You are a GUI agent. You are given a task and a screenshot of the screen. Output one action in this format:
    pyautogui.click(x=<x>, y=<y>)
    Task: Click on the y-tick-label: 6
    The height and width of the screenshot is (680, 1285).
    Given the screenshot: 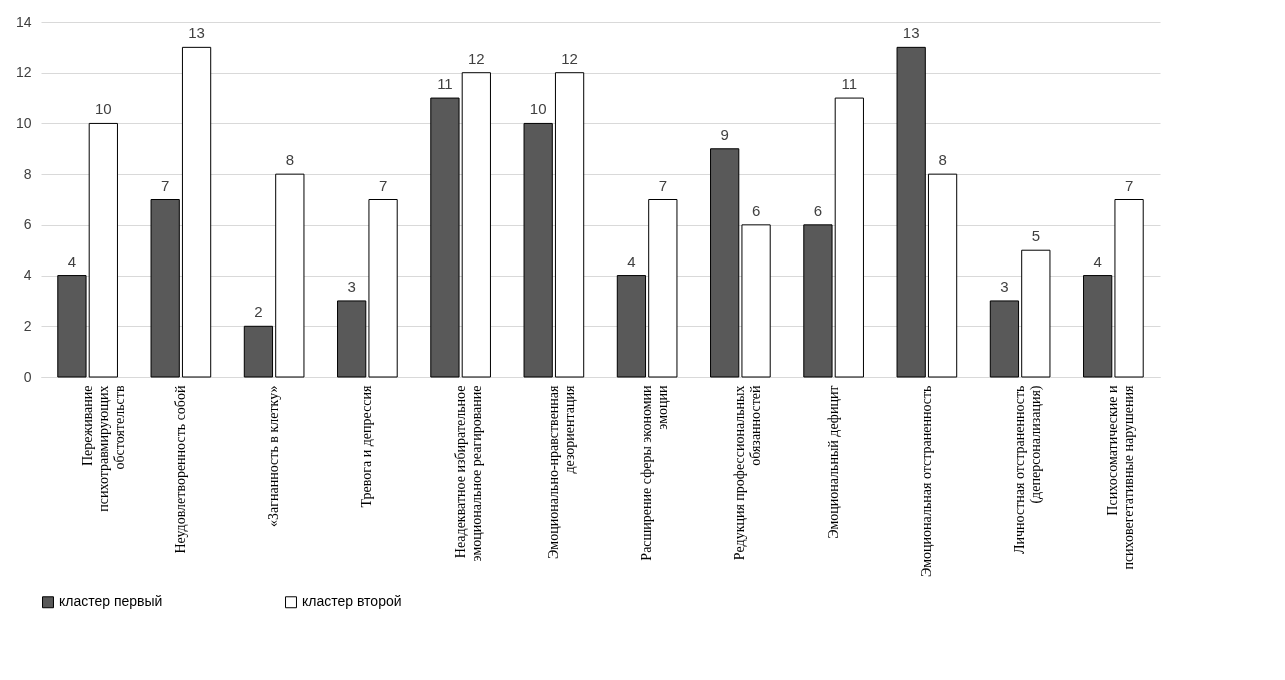 What is the action you would take?
    pyautogui.click(x=27, y=224)
    